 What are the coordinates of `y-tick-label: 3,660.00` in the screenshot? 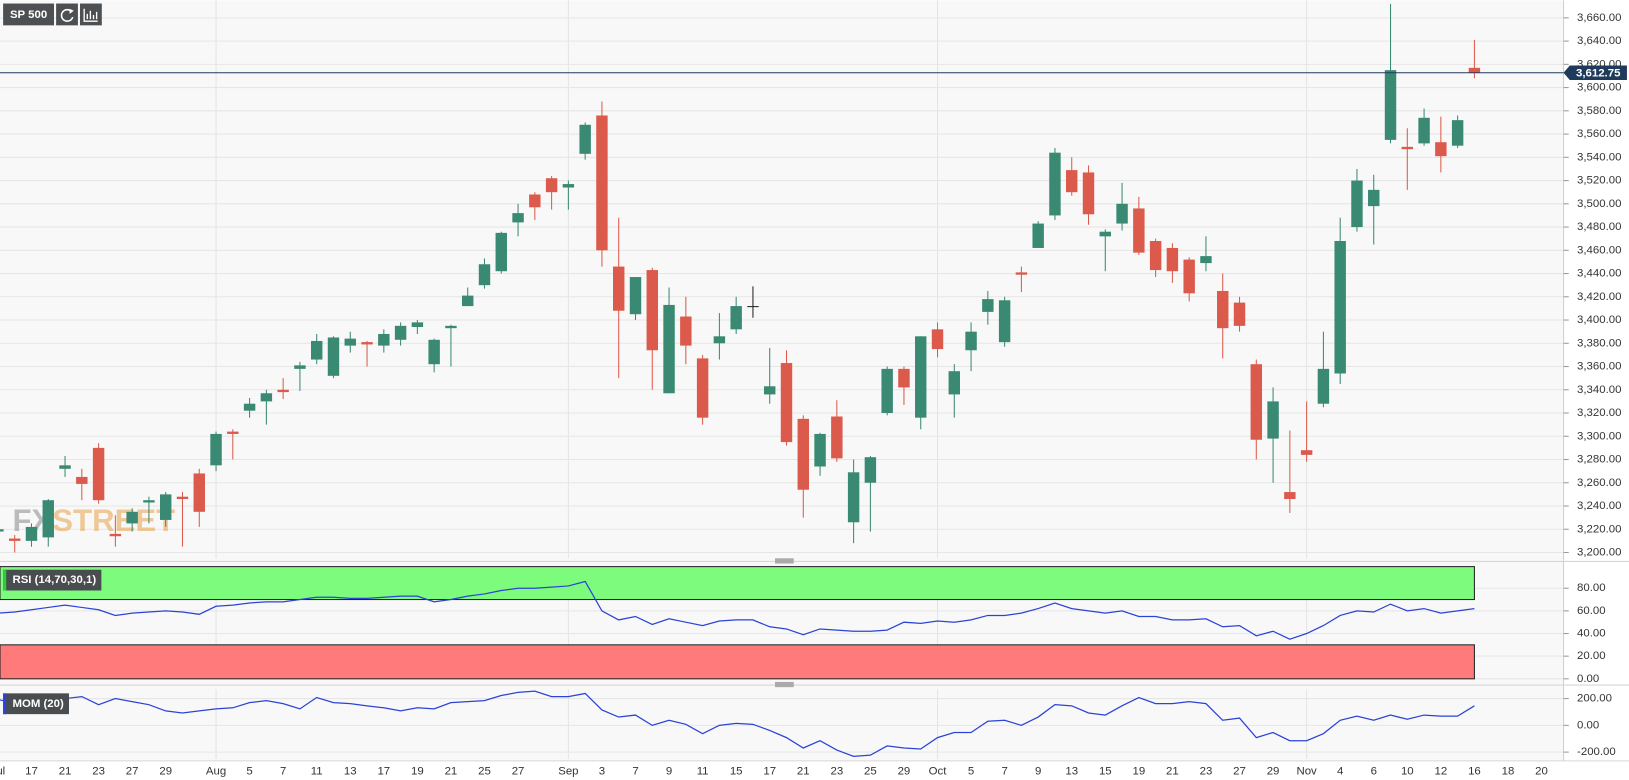 It's located at (1599, 18).